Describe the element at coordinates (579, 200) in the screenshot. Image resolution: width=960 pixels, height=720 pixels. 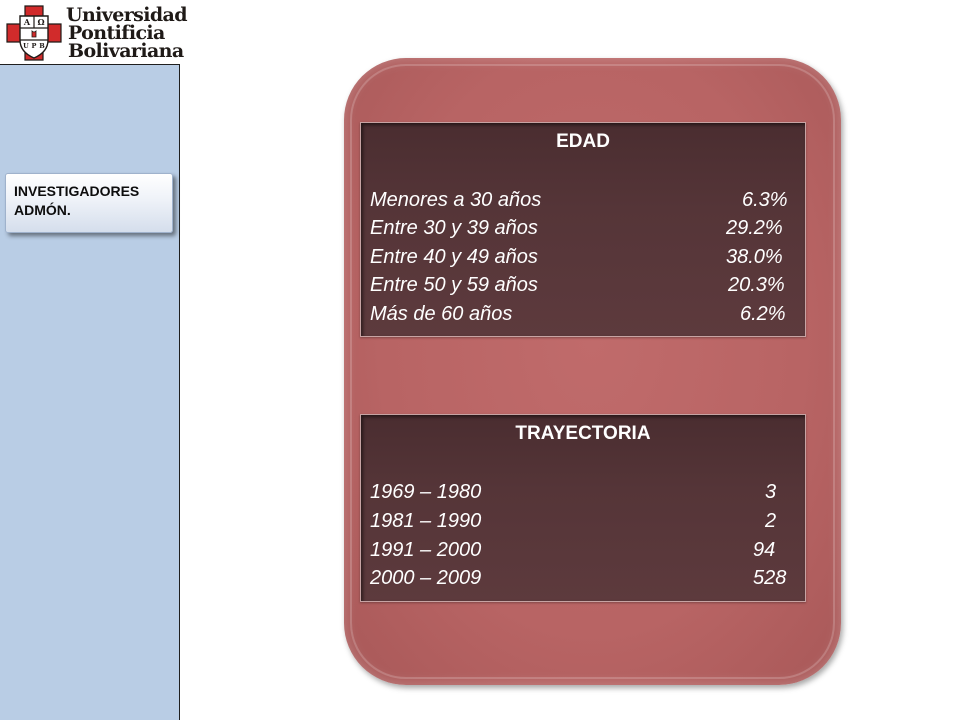
I see `table-row: Menores a 30 años 6.3%` at that location.